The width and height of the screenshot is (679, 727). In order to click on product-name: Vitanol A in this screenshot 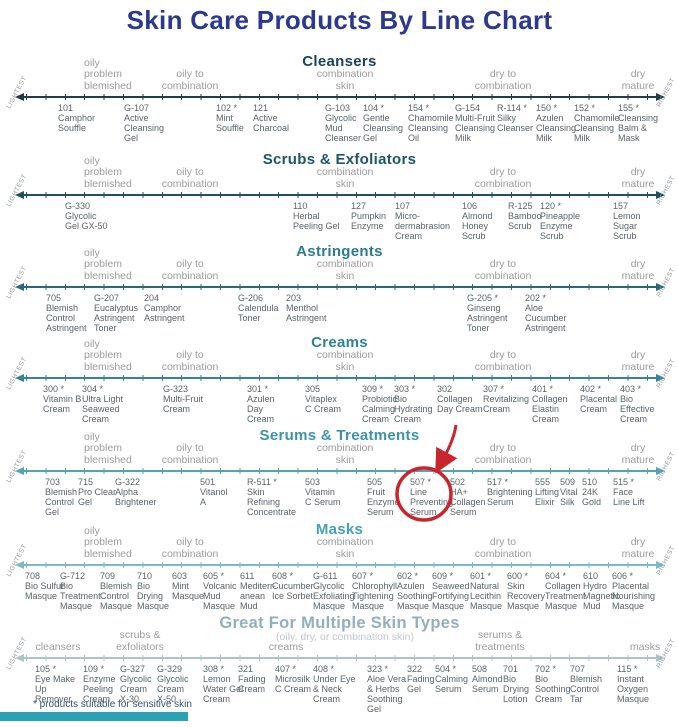, I will do `click(214, 497)`.